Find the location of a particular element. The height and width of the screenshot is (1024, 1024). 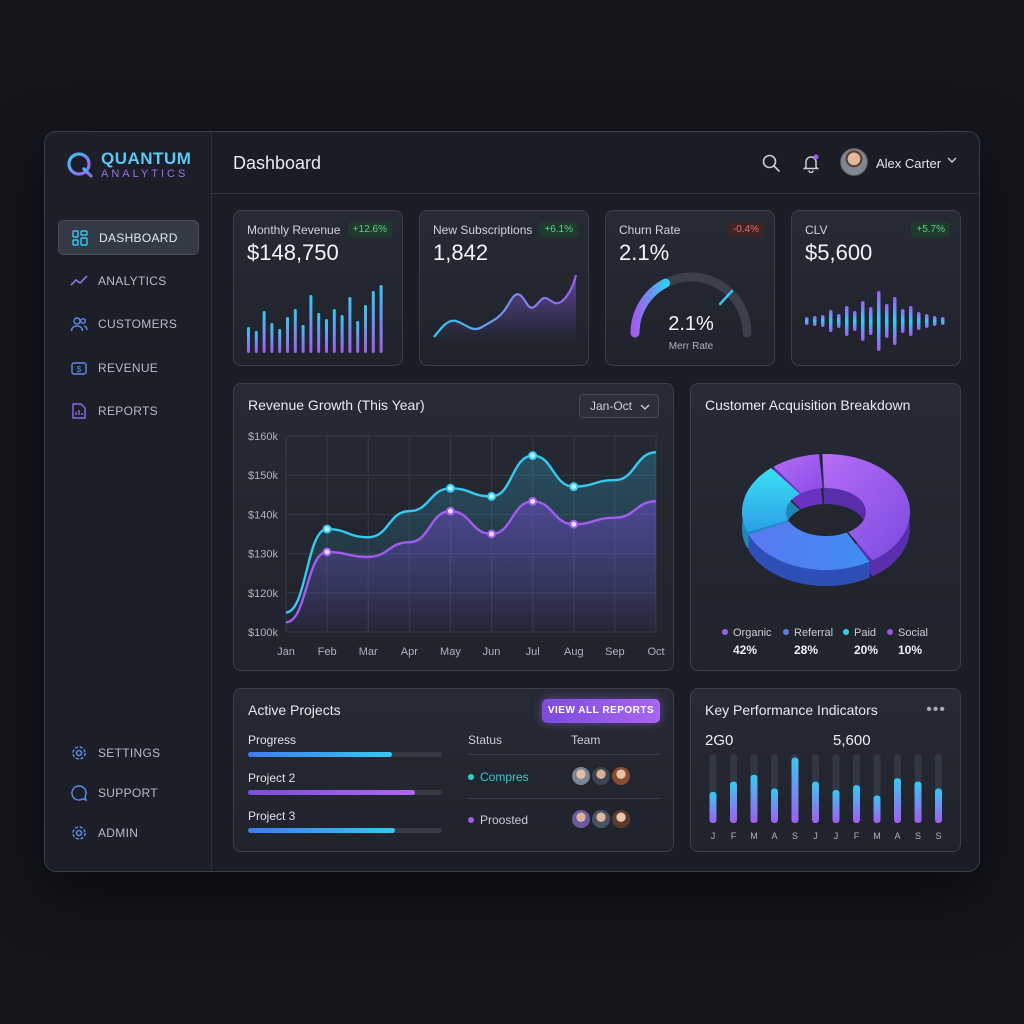

kpi-card-monthly-revenue: Monthly Revenue +12.6% $148,750 is located at coordinates (318, 288).